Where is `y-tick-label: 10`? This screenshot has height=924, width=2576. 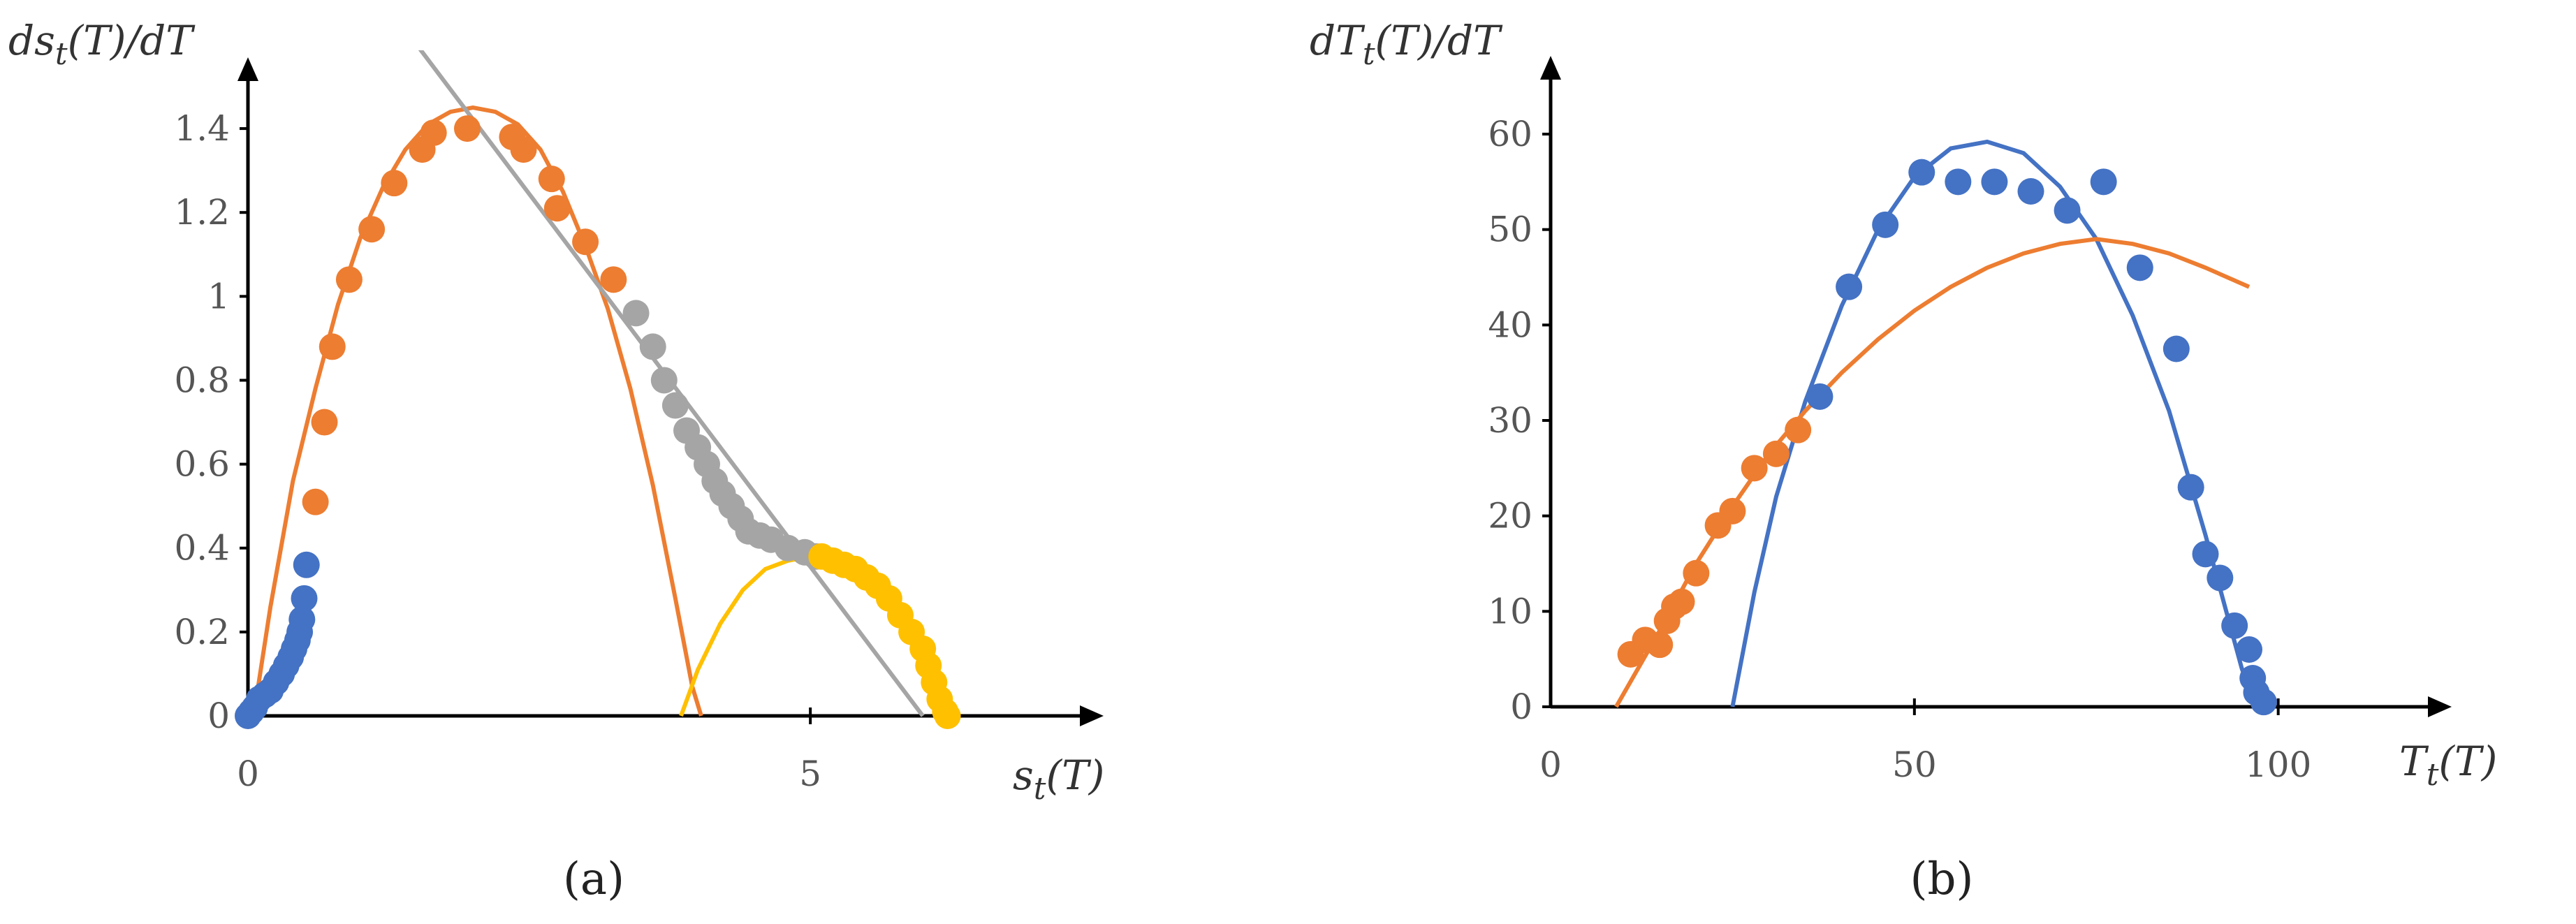
y-tick-label: 10 is located at coordinates (1510, 611).